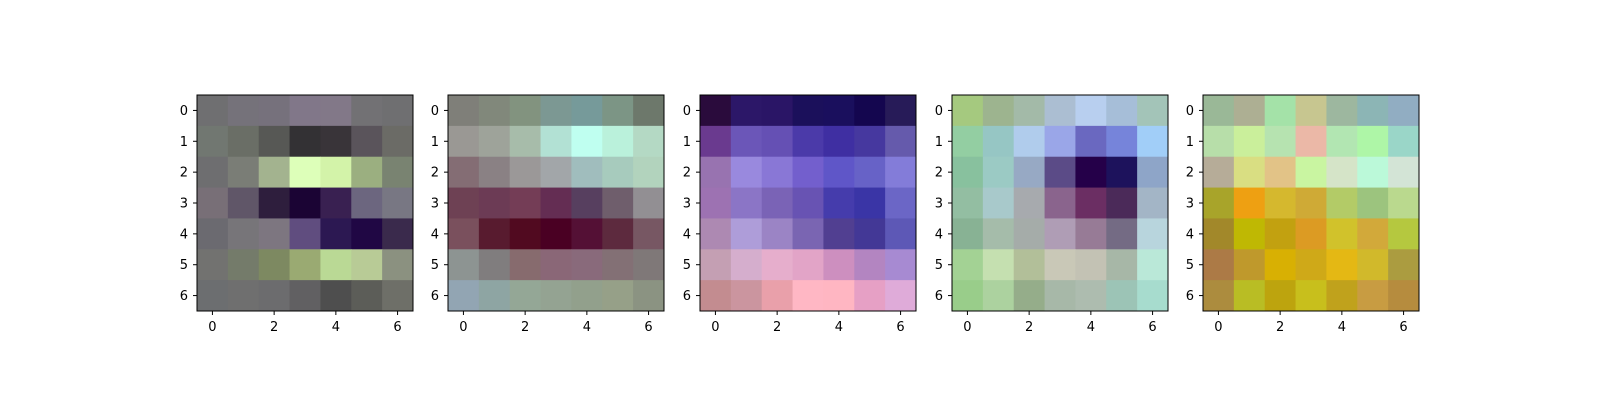  I want to click on y-tick-label: 1, so click(1190, 142).